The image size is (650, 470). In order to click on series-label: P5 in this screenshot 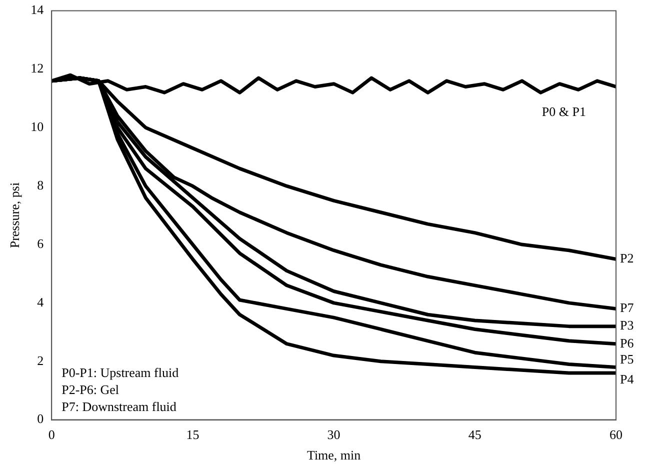, I will do `click(627, 359)`.